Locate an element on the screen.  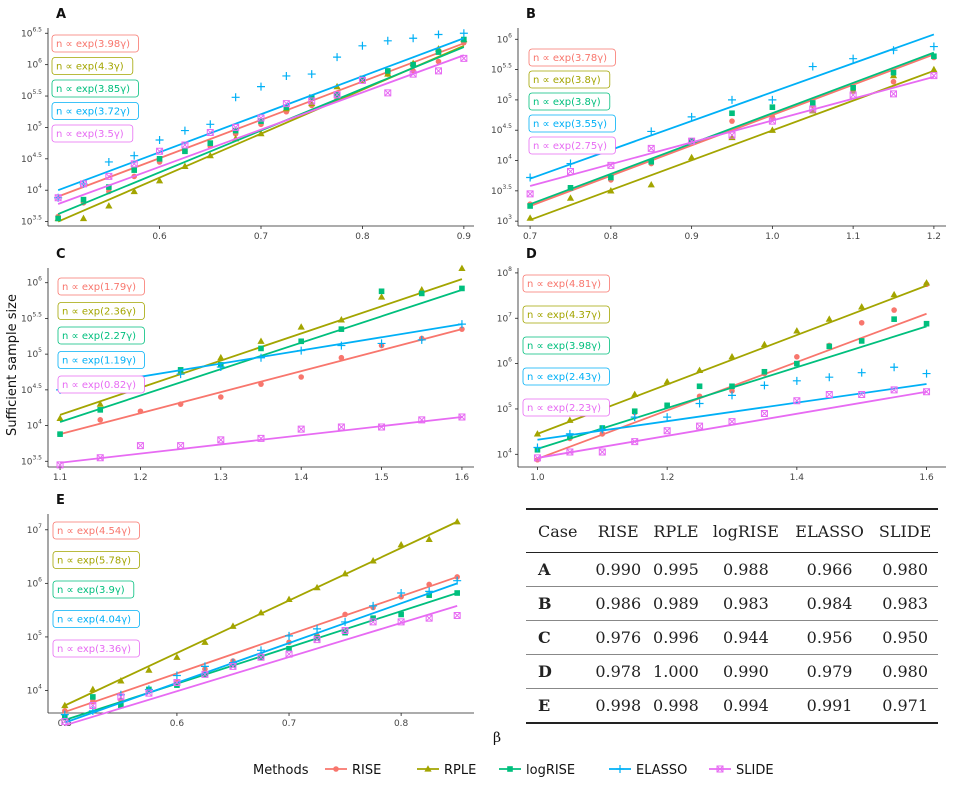
table-header: logRISE is located at coordinates (745, 530).